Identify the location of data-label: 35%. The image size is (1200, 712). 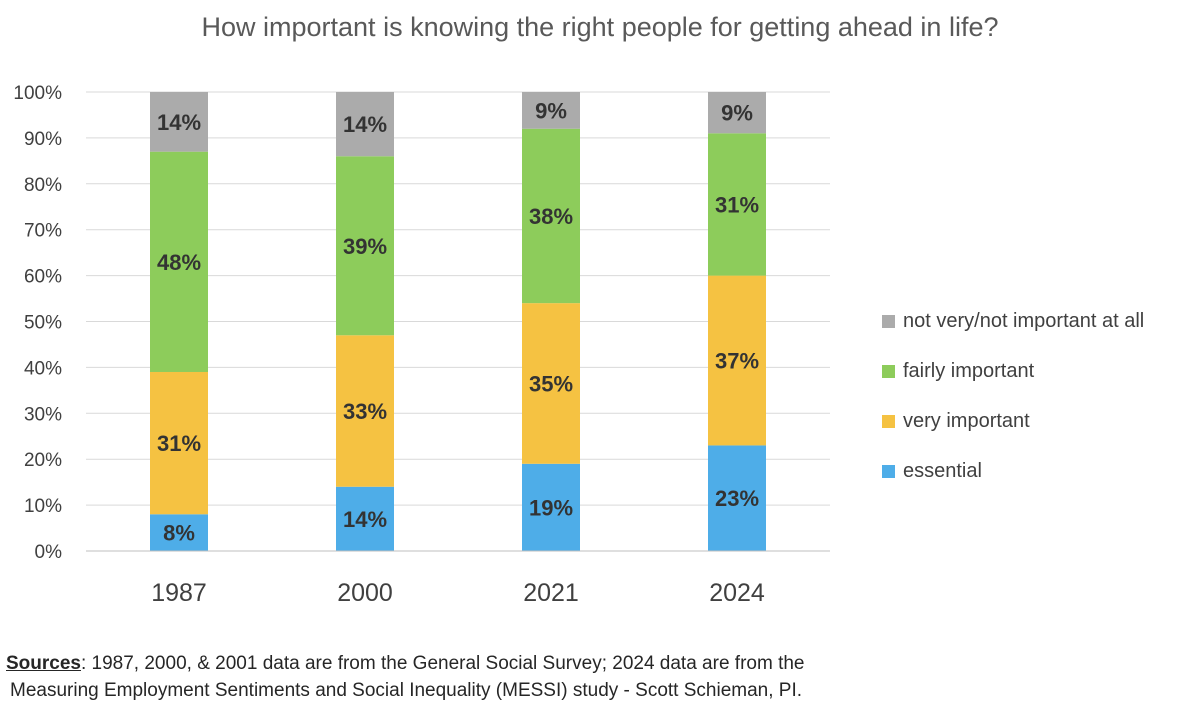
(551, 383).